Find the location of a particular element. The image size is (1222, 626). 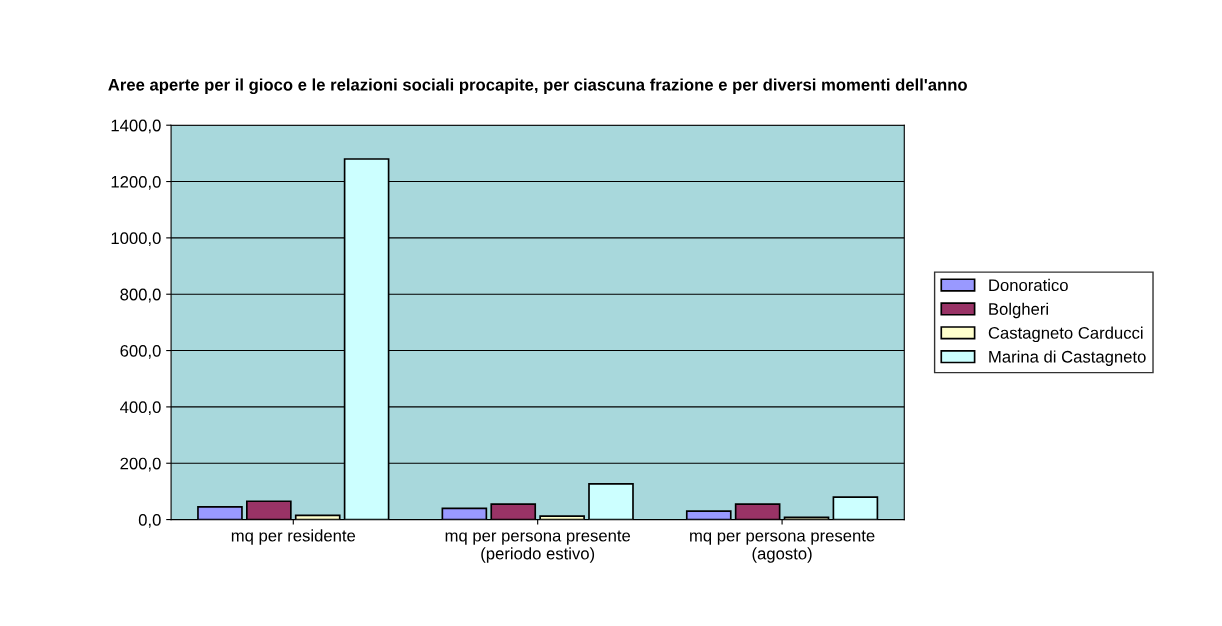

x-tick-label: mq per residente is located at coordinates (293, 537).